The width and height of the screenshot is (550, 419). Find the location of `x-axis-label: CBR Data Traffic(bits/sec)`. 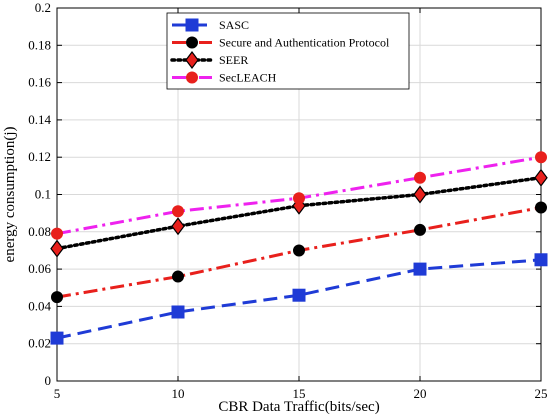

x-axis-label: CBR Data Traffic(bits/sec) is located at coordinates (298, 407).